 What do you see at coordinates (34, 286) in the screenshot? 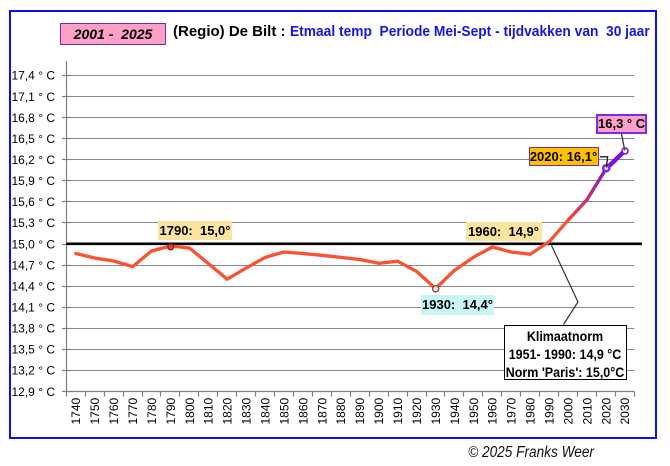
I see `svg-text: 14,4 ° C` at bounding box center [34, 286].